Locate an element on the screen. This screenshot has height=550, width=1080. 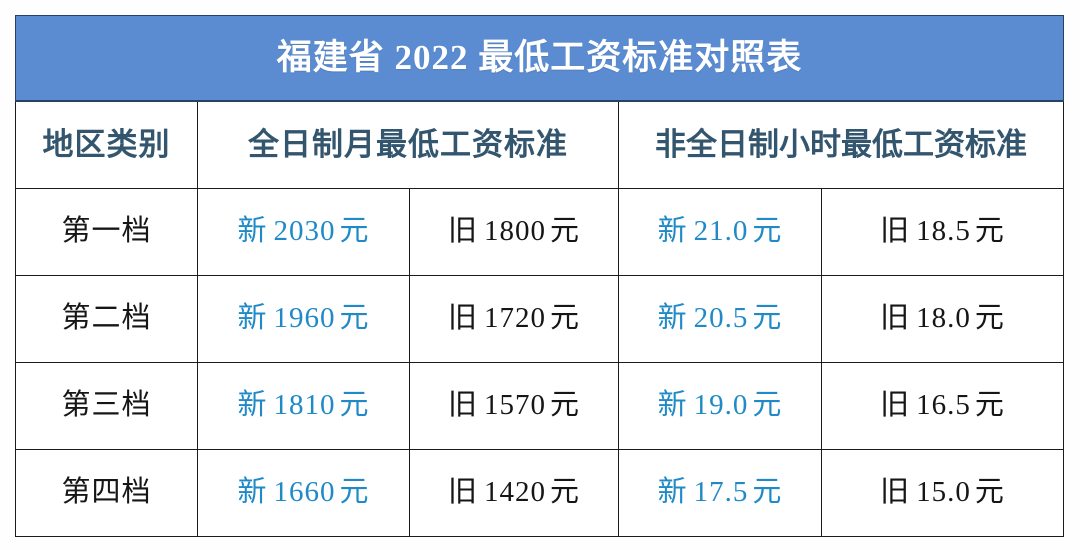
hourly-old-value: 旧 18.0 元 is located at coordinates (942, 318).